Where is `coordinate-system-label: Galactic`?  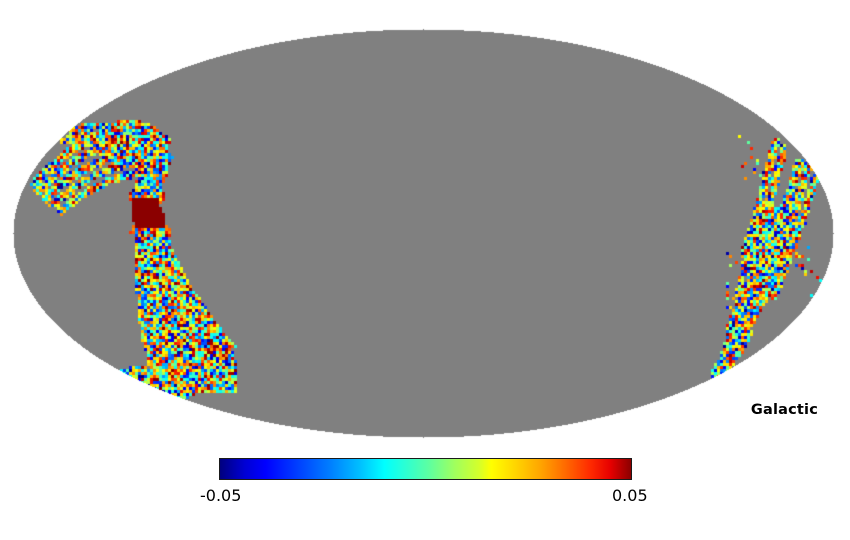 coordinate-system-label: Galactic is located at coordinates (784, 410).